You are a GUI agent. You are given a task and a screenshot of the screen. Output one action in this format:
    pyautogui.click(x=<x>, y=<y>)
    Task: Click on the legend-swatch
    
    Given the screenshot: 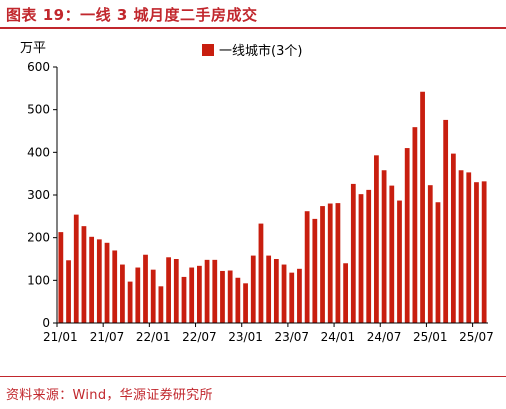 What is the action you would take?
    pyautogui.click(x=208, y=49)
    